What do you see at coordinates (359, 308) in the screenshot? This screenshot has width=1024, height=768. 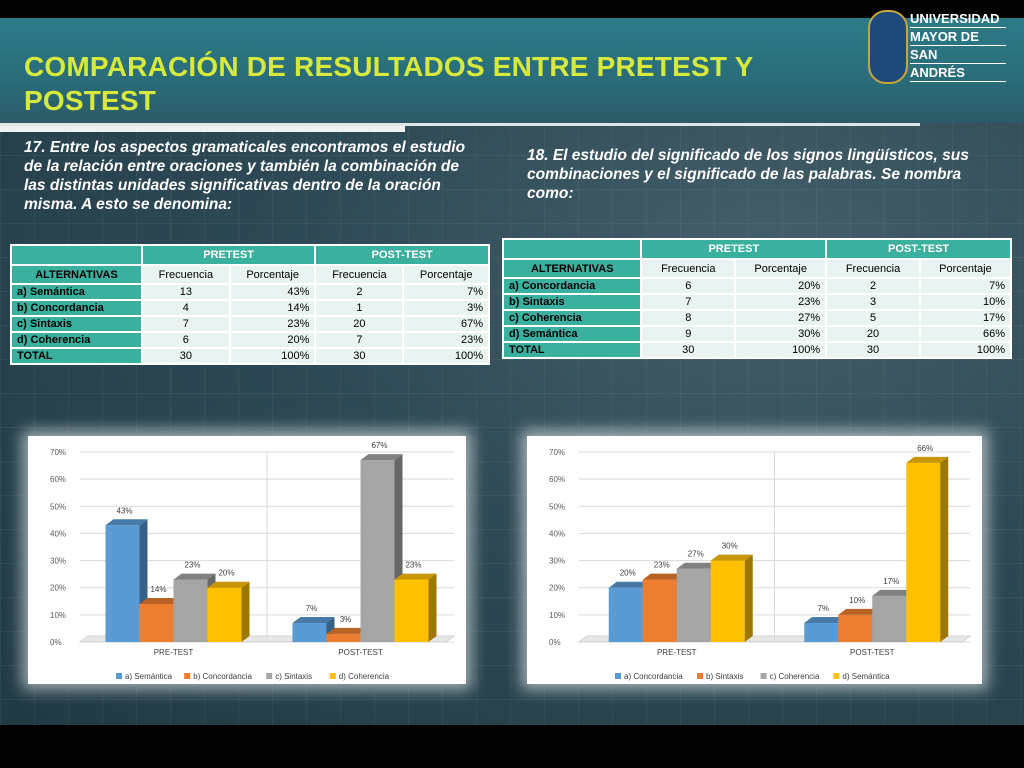 I see `cell: 1` at bounding box center [359, 308].